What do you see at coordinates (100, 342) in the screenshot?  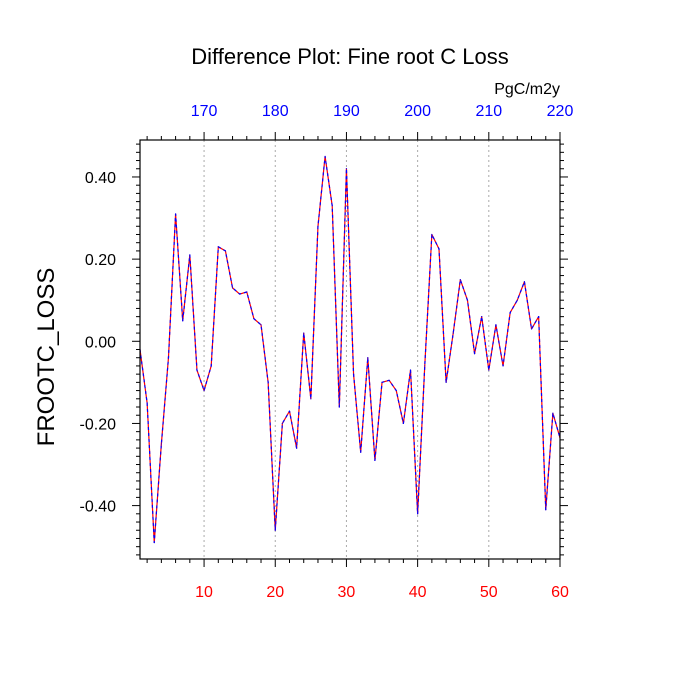 I see `y-tick-label: 0.00` at bounding box center [100, 342].